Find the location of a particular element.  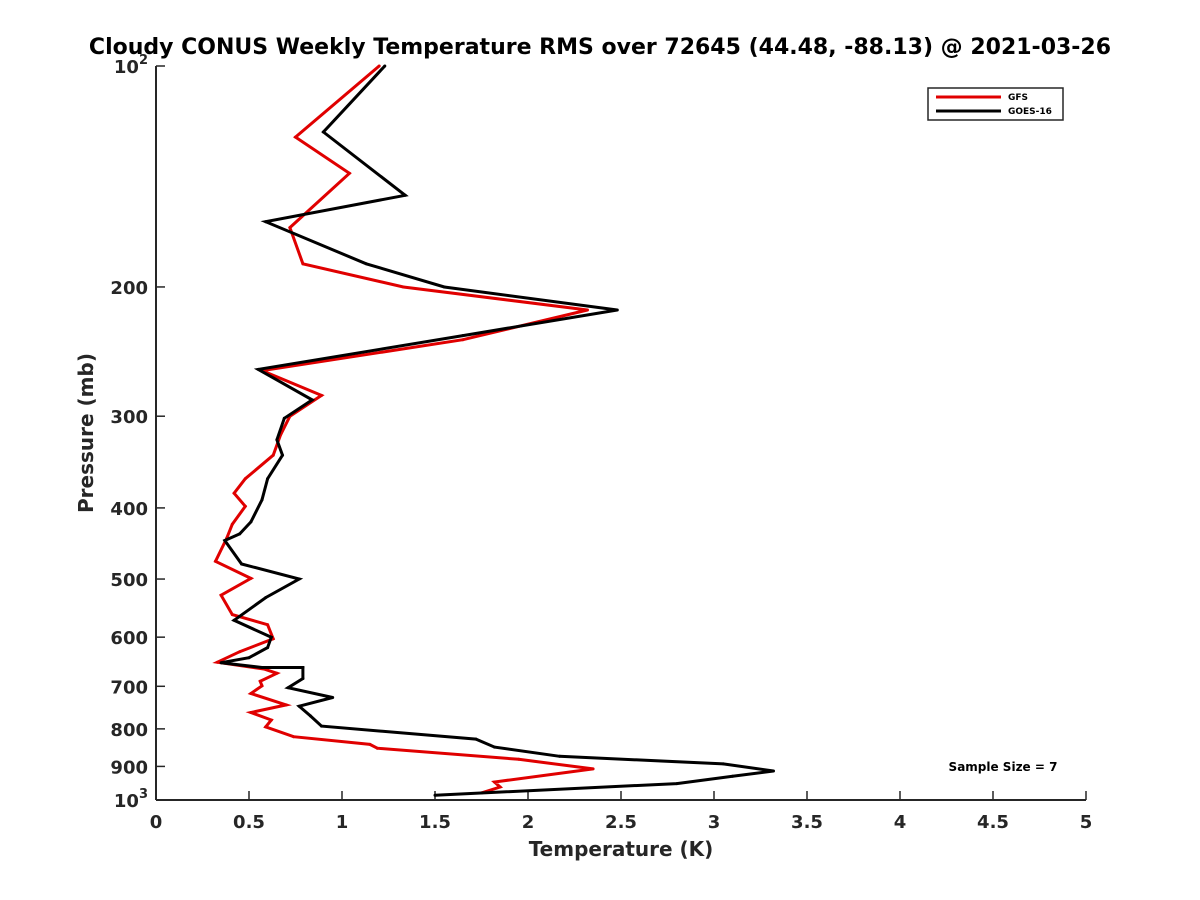

legend: GFS GOES-16 is located at coordinates (995, 104).